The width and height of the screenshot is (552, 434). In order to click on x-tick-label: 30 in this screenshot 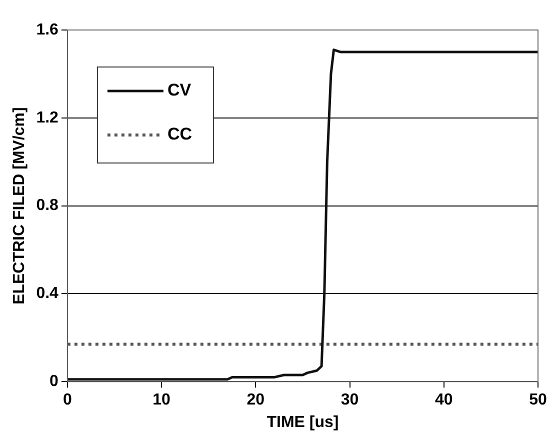, I will do `click(349, 400)`.